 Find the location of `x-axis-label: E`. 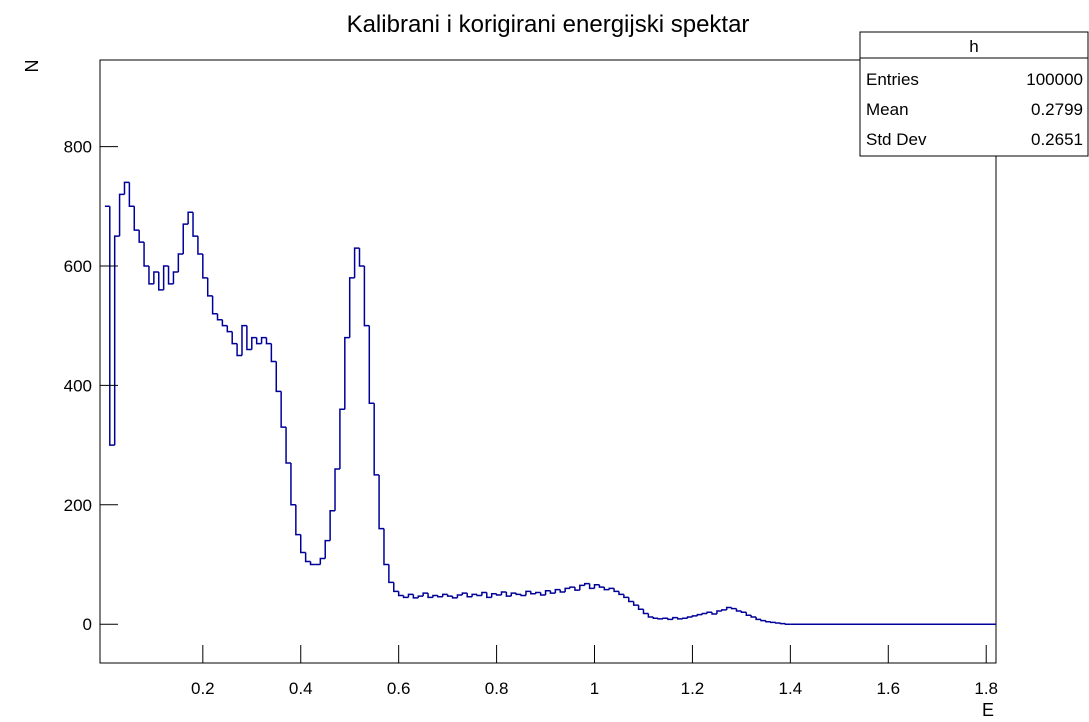

x-axis-label: E is located at coordinates (988, 710).